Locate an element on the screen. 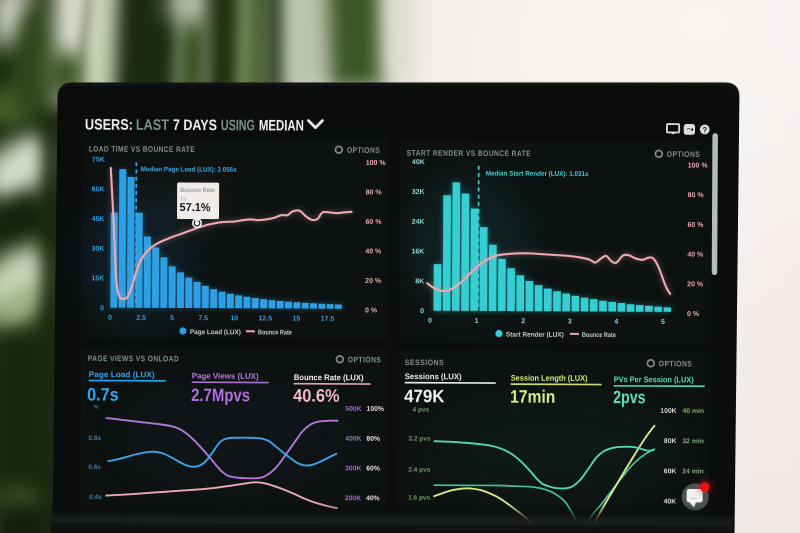 This screenshot has height=533, width=800. svg-text: 100% is located at coordinates (375, 409).